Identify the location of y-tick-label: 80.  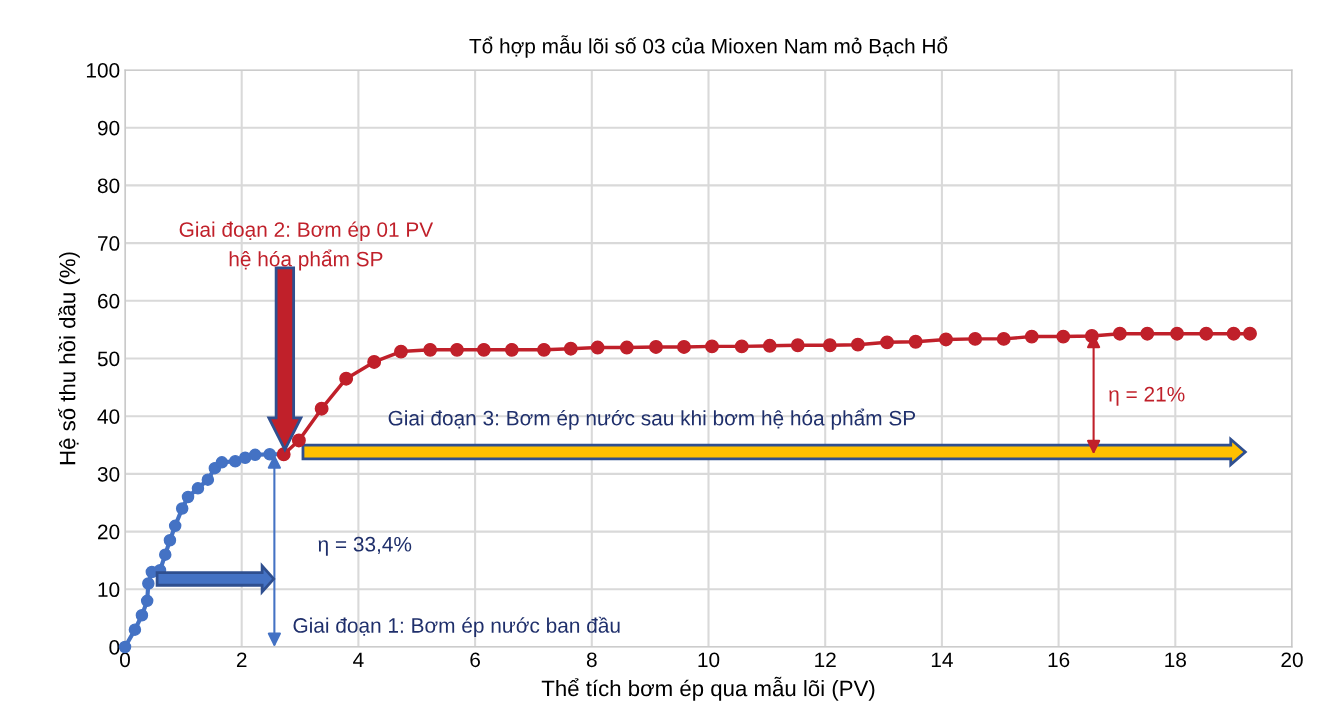
(108, 186).